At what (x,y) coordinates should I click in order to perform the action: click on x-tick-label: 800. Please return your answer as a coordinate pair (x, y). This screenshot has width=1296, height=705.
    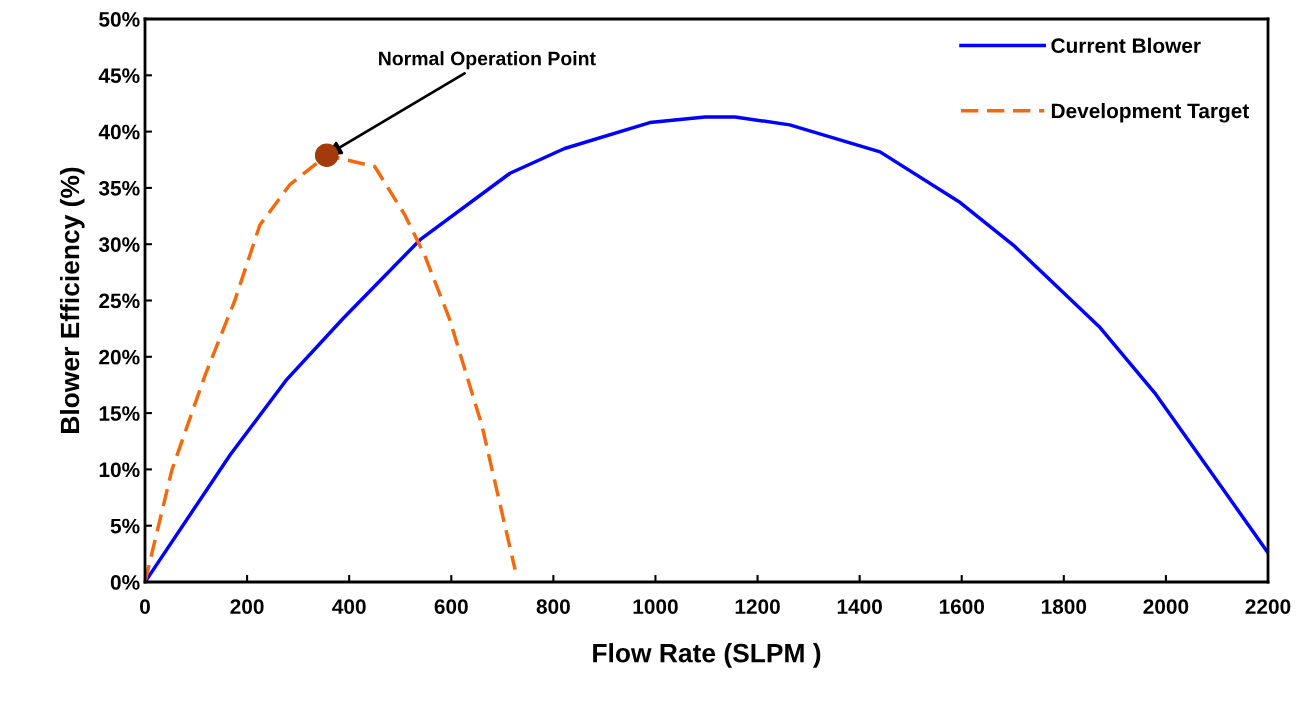
    Looking at the image, I should click on (553, 606).